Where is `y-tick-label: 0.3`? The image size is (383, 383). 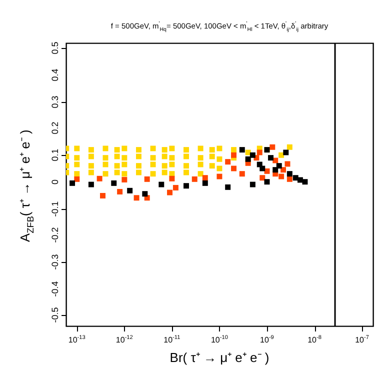 y-tick-label: 0.3 is located at coordinates (55, 101).